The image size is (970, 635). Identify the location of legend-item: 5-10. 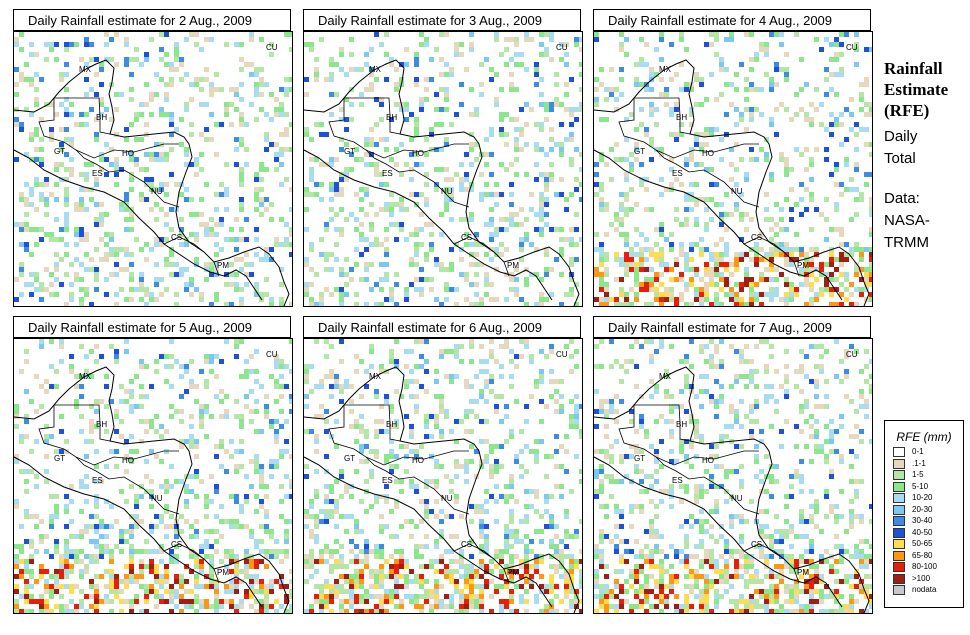
(928, 487).